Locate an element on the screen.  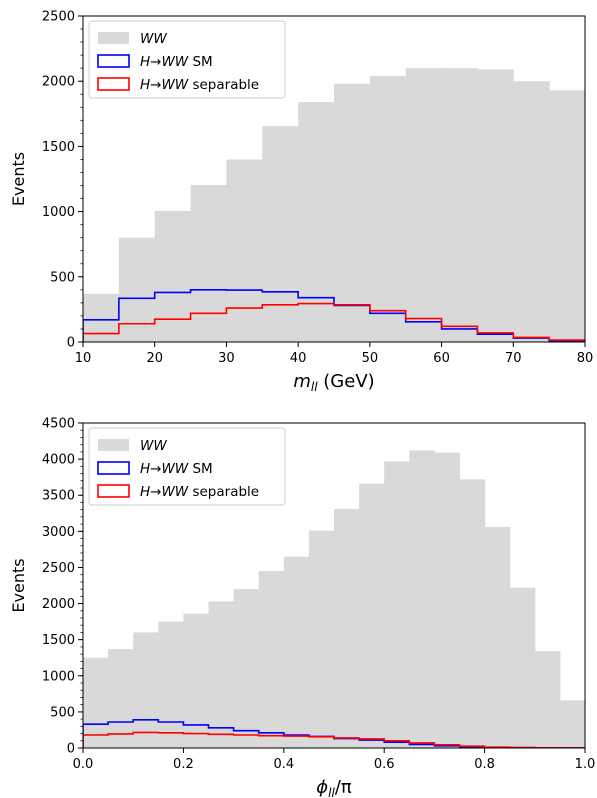
x-tick-label: 0.8 is located at coordinates (484, 764).